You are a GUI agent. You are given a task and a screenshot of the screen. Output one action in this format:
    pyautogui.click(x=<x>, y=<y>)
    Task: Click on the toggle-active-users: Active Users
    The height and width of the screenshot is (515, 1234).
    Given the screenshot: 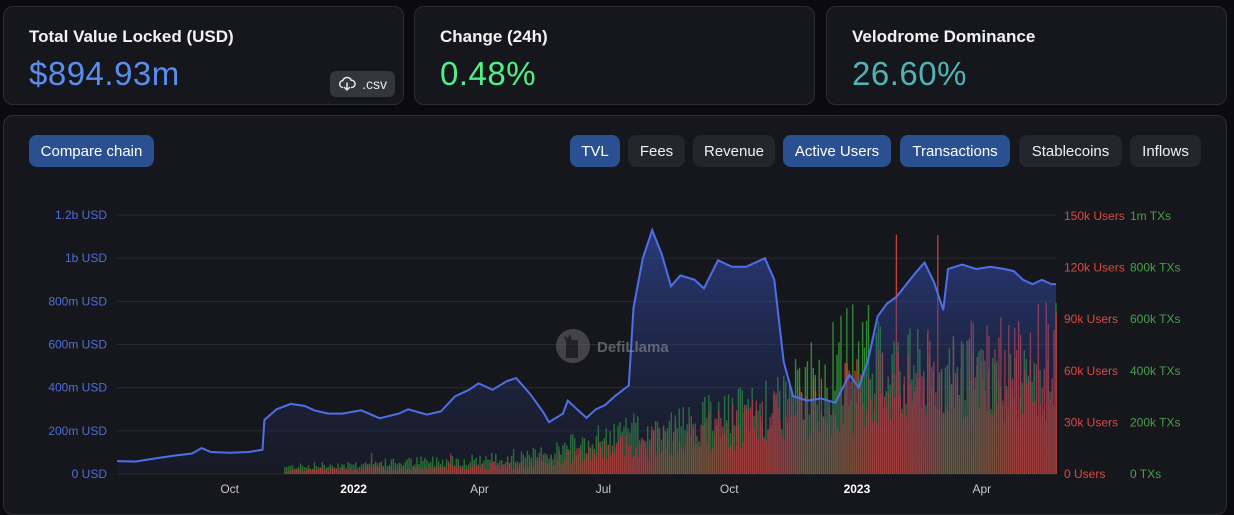 What is the action you would take?
    pyautogui.click(x=837, y=151)
    